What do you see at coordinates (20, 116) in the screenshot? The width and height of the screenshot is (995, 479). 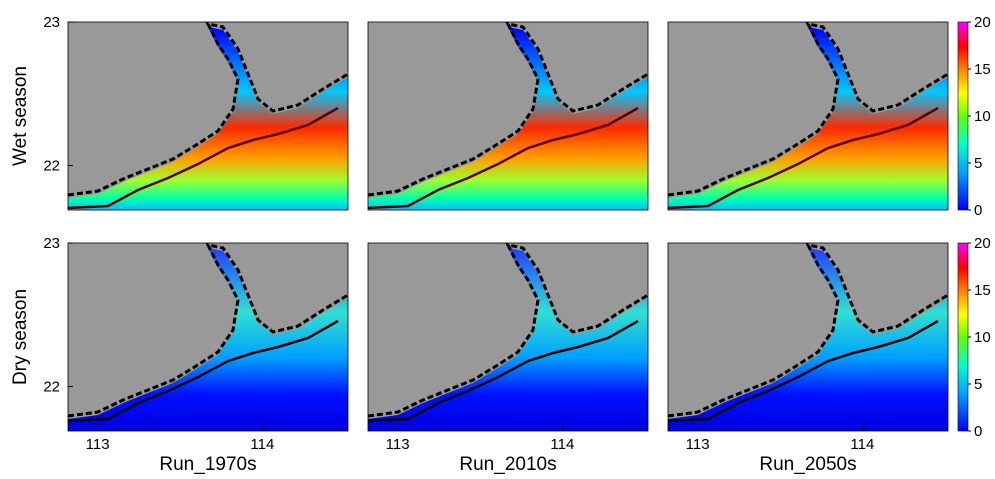 I see `row-label: Wet season` at bounding box center [20, 116].